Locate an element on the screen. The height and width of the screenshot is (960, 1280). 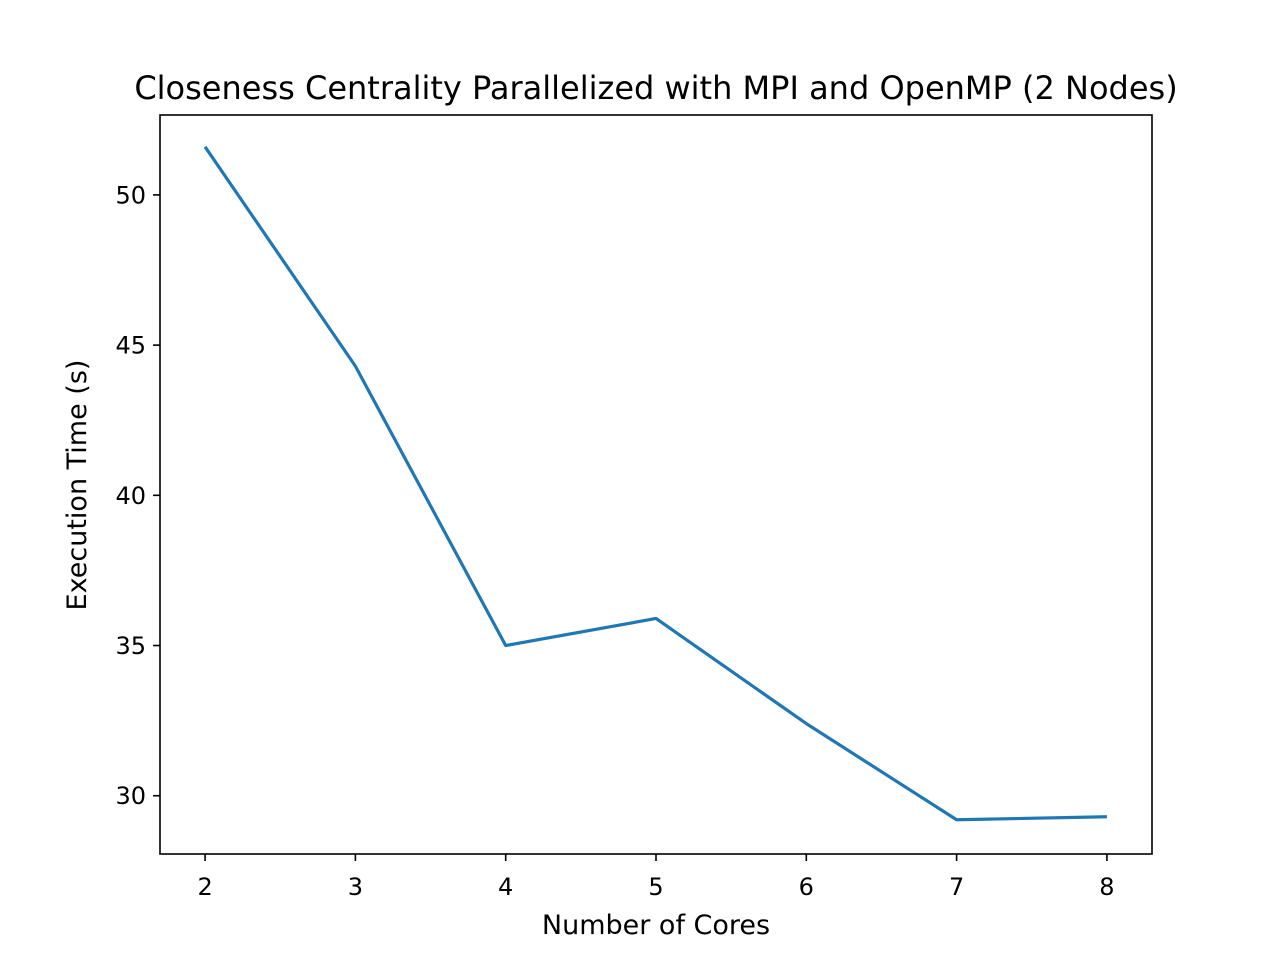
y-tick-label: 45 is located at coordinates (130, 346).